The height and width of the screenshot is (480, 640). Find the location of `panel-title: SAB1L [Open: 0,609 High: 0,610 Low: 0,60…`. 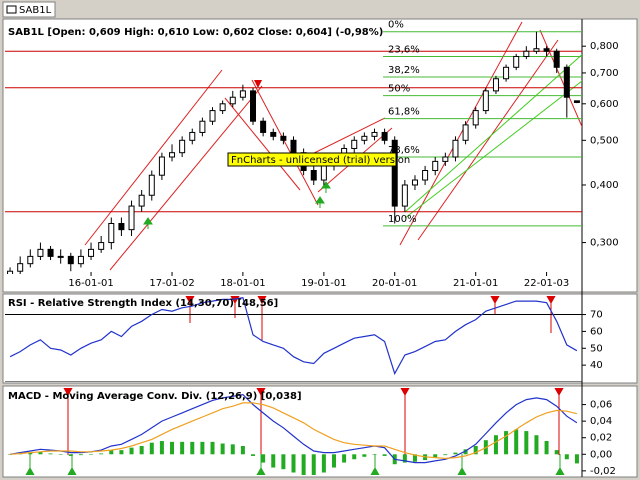

panel-title: SAB1L [Open: 0,609 High: 0,610 Low: 0,60… is located at coordinates (195, 32).